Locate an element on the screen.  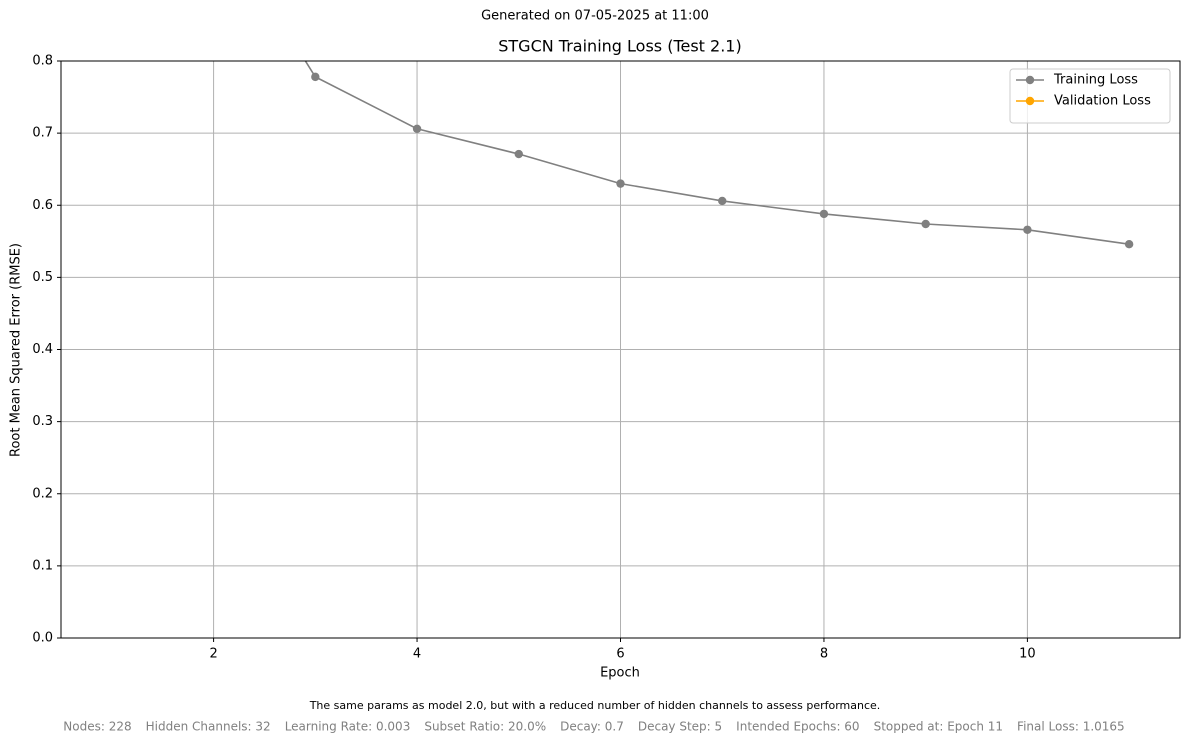
y-tick-label: 0.7 is located at coordinates (42, 133).